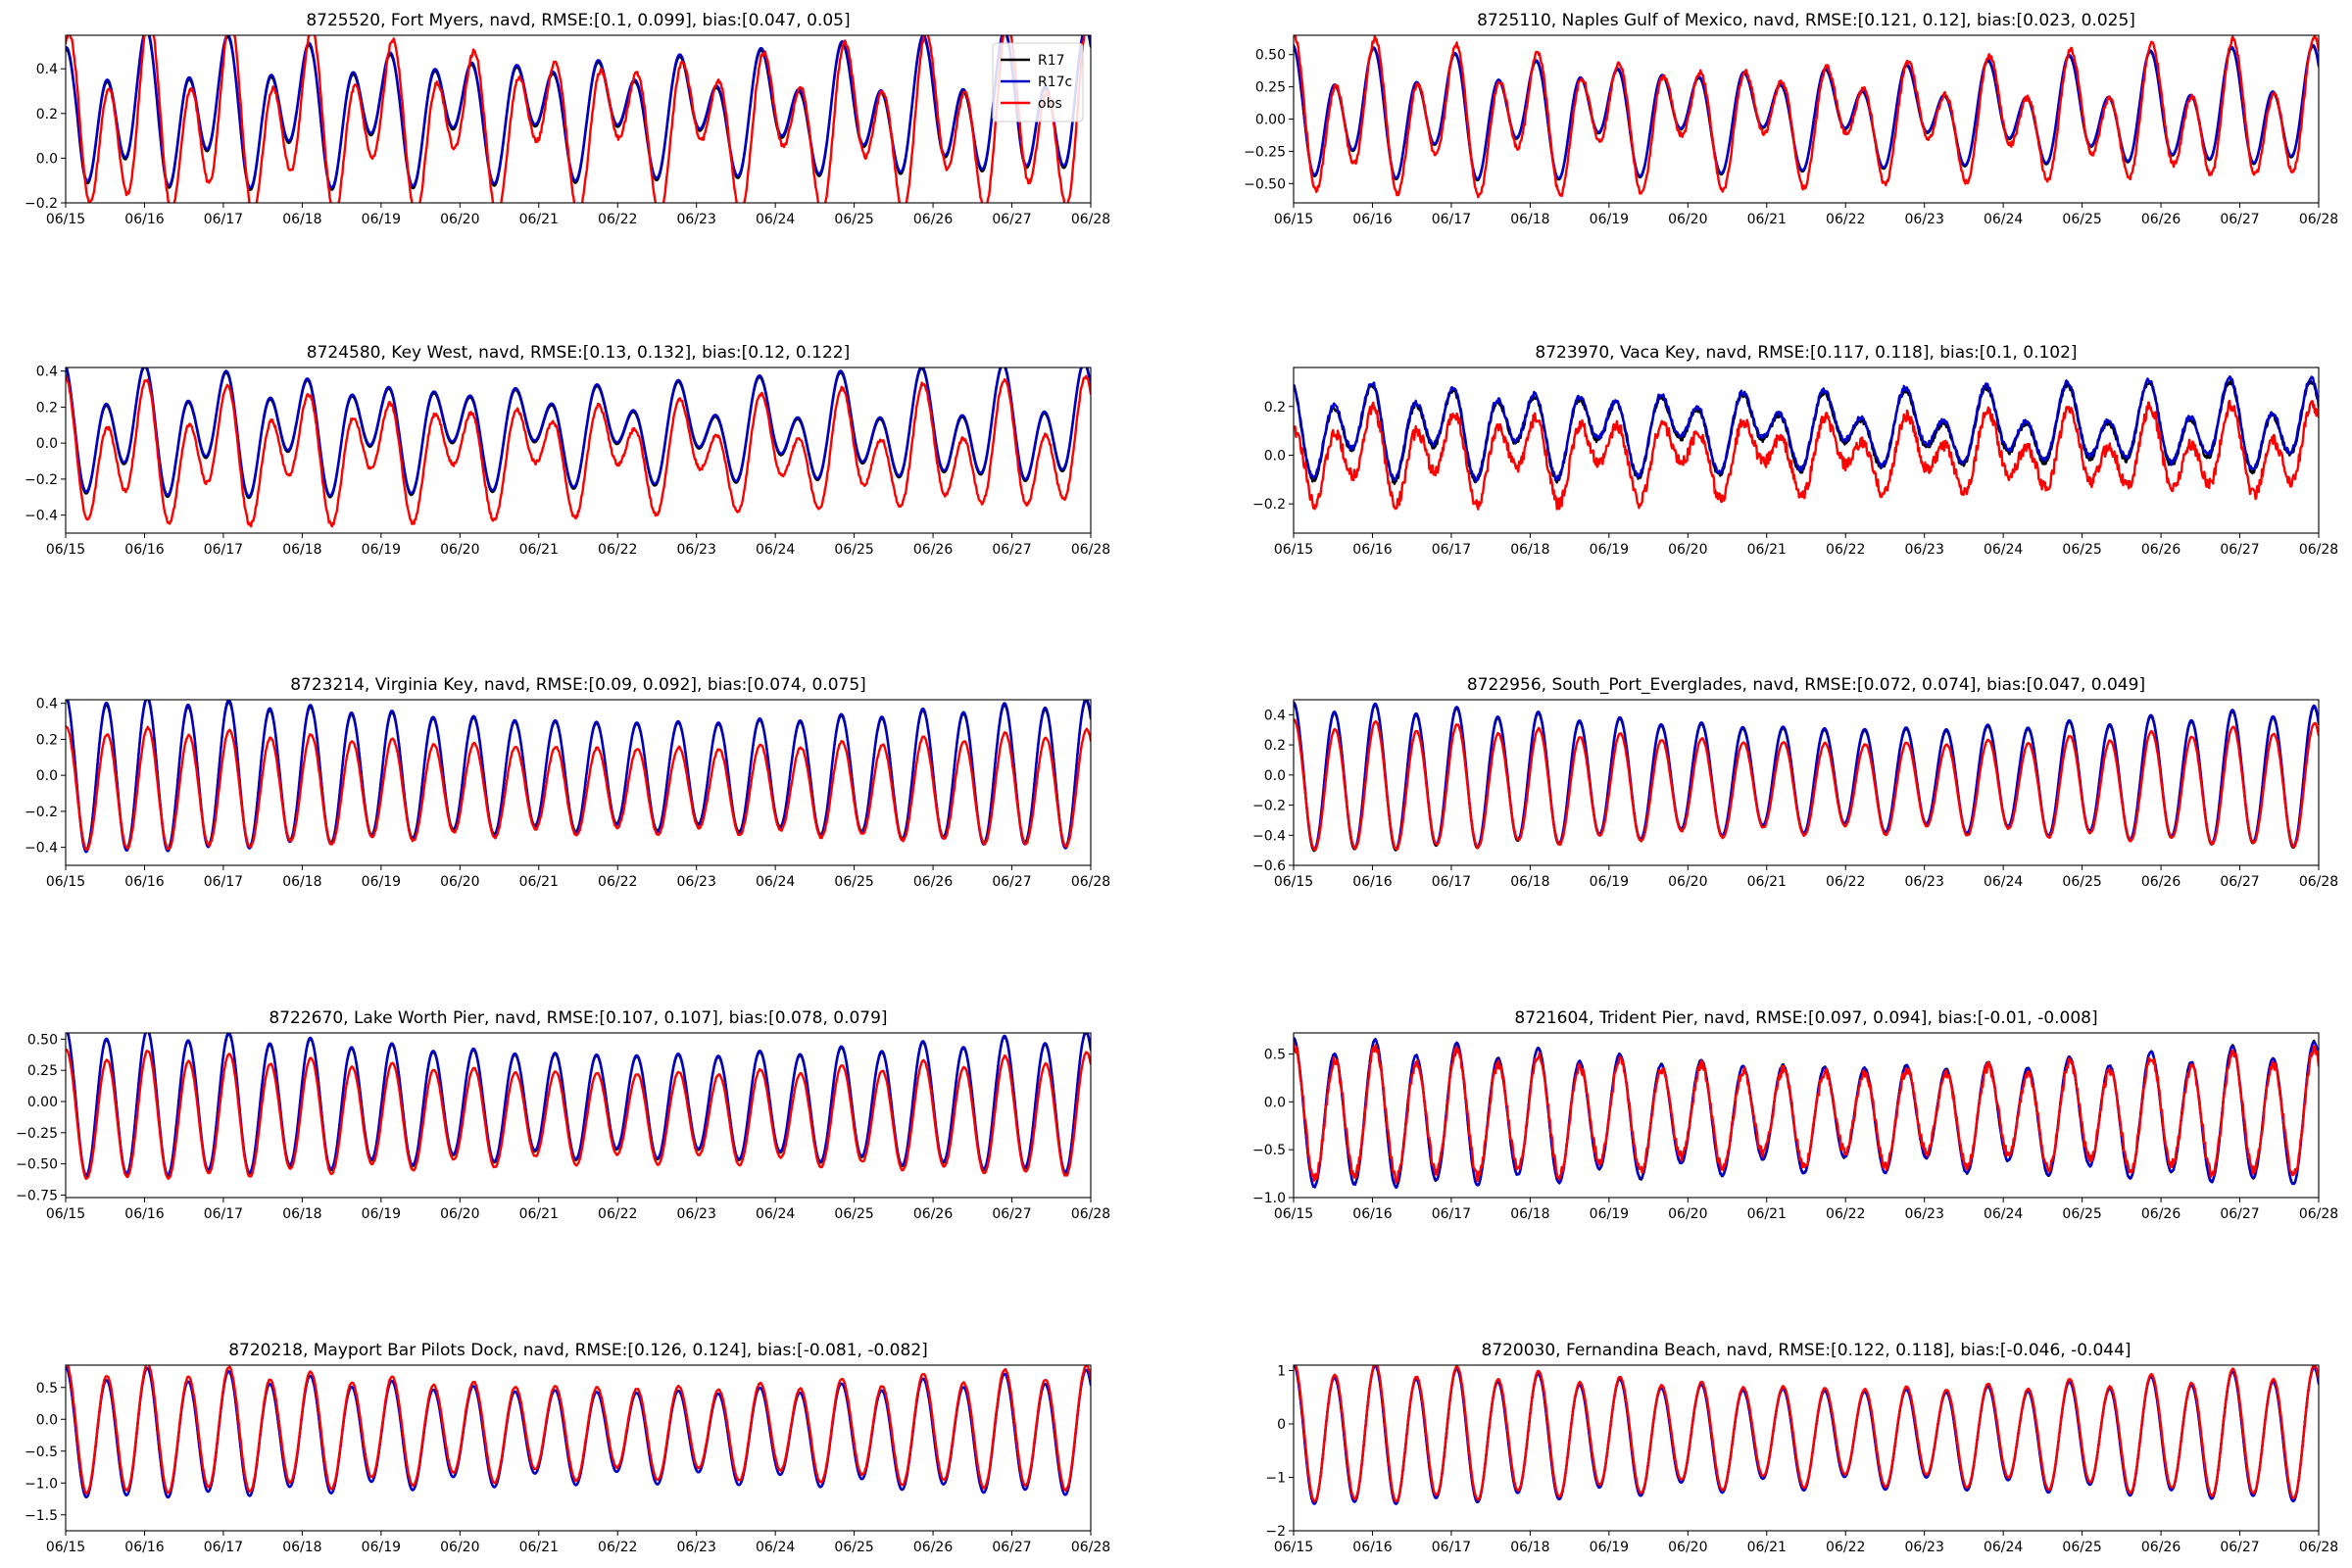 The height and width of the screenshot is (1568, 2352). I want to click on legend-label: R17, so click(1051, 61).